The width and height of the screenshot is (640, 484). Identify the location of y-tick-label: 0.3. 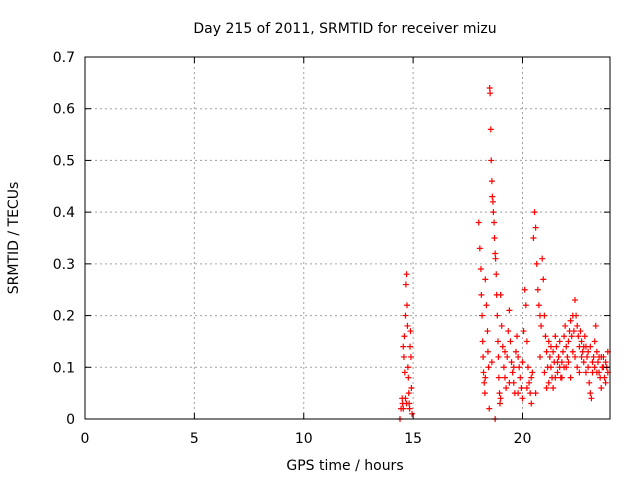
(64, 265).